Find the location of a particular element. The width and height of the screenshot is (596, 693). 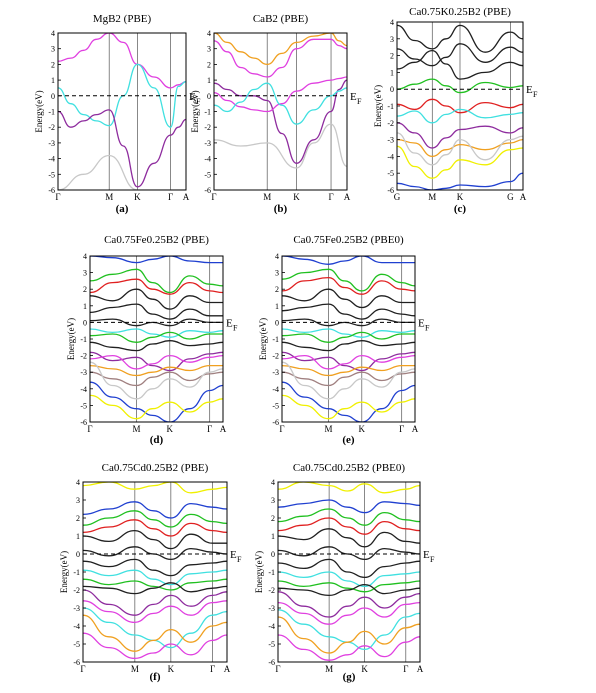

panel-title: CaB2 (PBE) is located at coordinates (281, 19).